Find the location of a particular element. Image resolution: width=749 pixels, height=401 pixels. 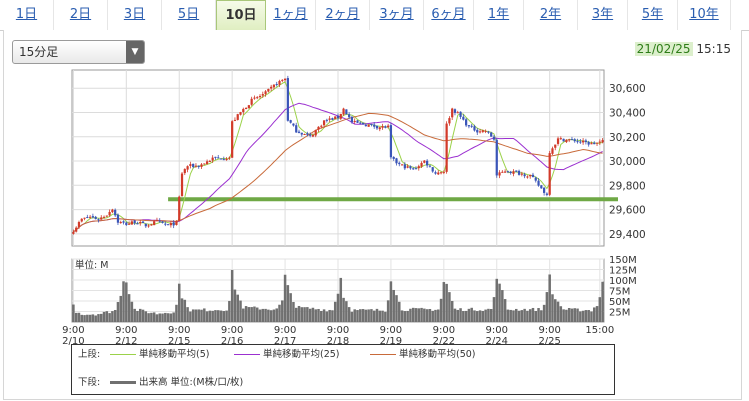

tab-12: 5年 is located at coordinates (653, 15).